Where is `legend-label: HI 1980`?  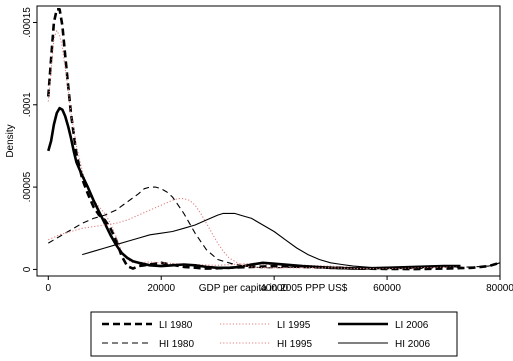
legend-label: HI 1980 is located at coordinates (176, 344).